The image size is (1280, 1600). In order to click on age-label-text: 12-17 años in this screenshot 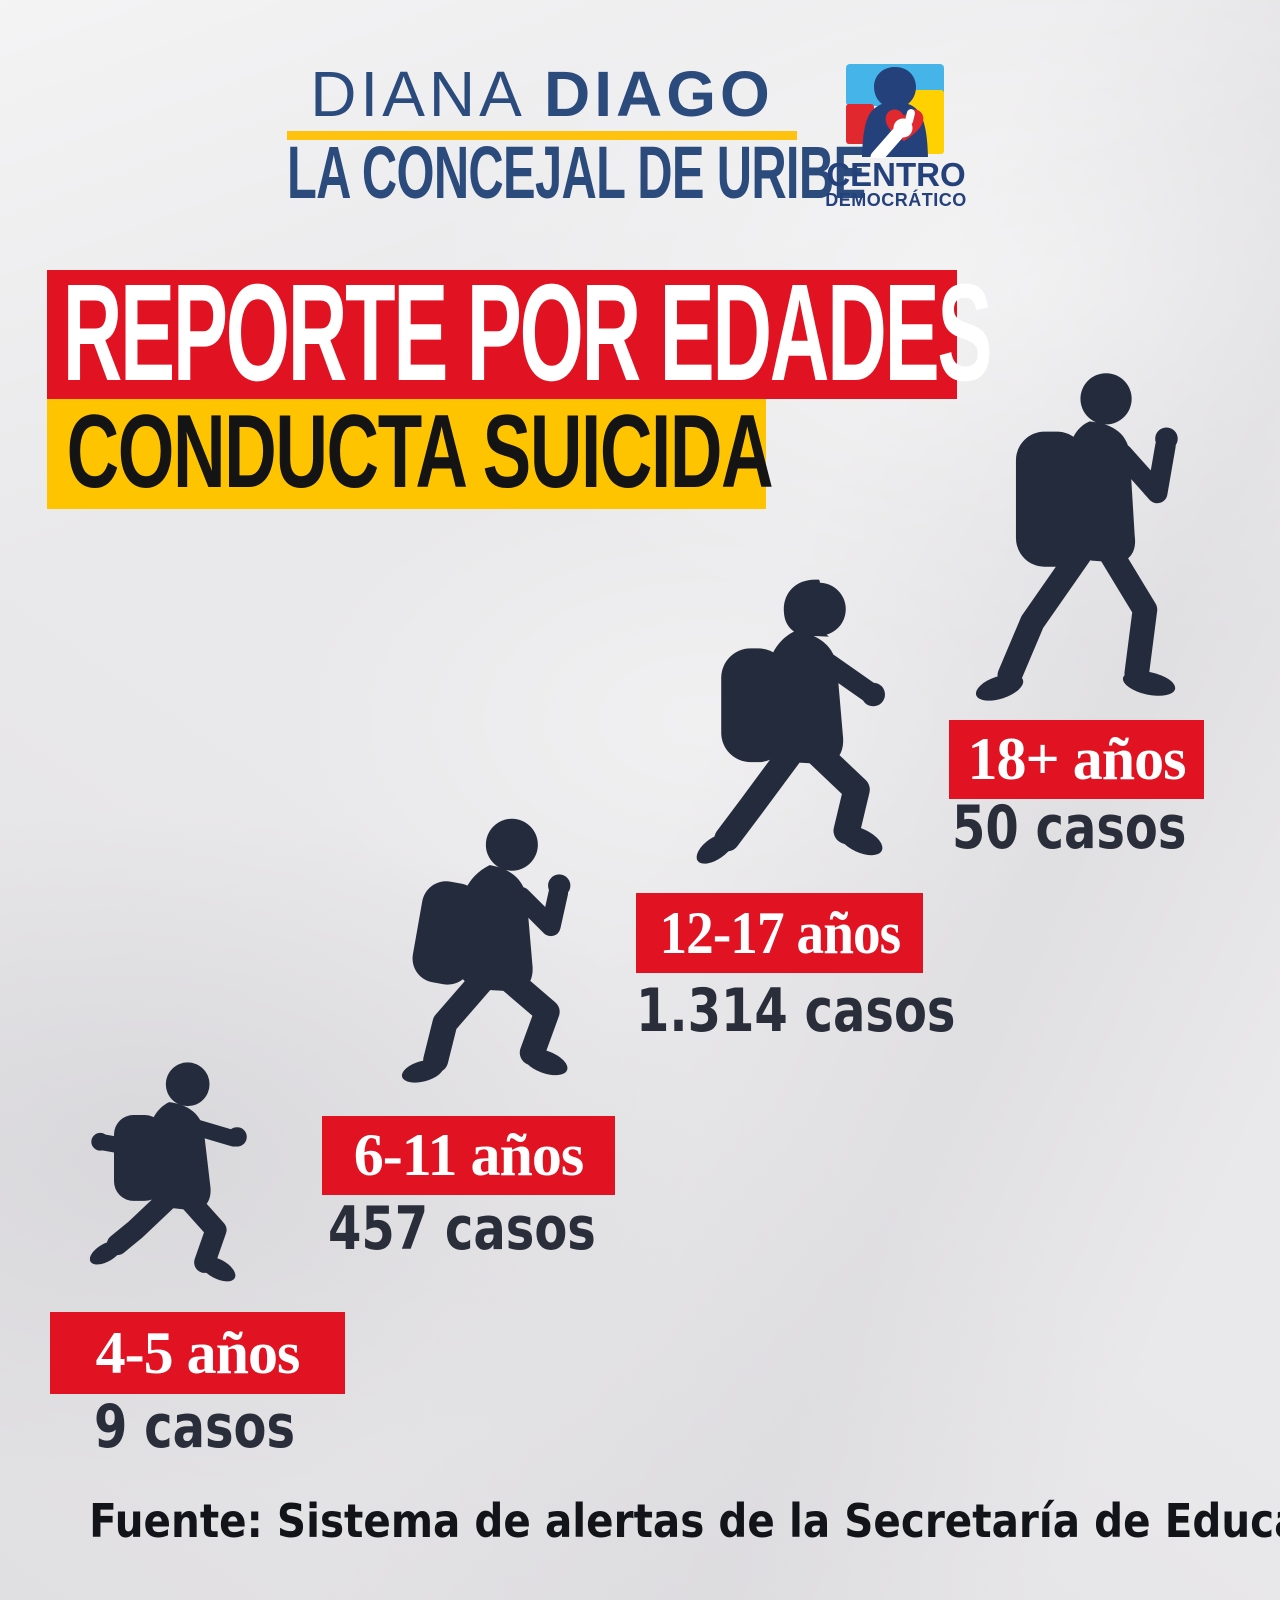, I will do `click(780, 932)`.